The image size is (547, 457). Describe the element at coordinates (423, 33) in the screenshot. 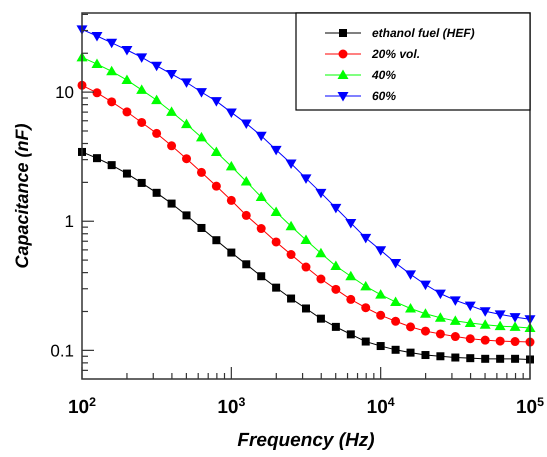

I see `legend-label: ethanol fuel (HEF)` at that location.